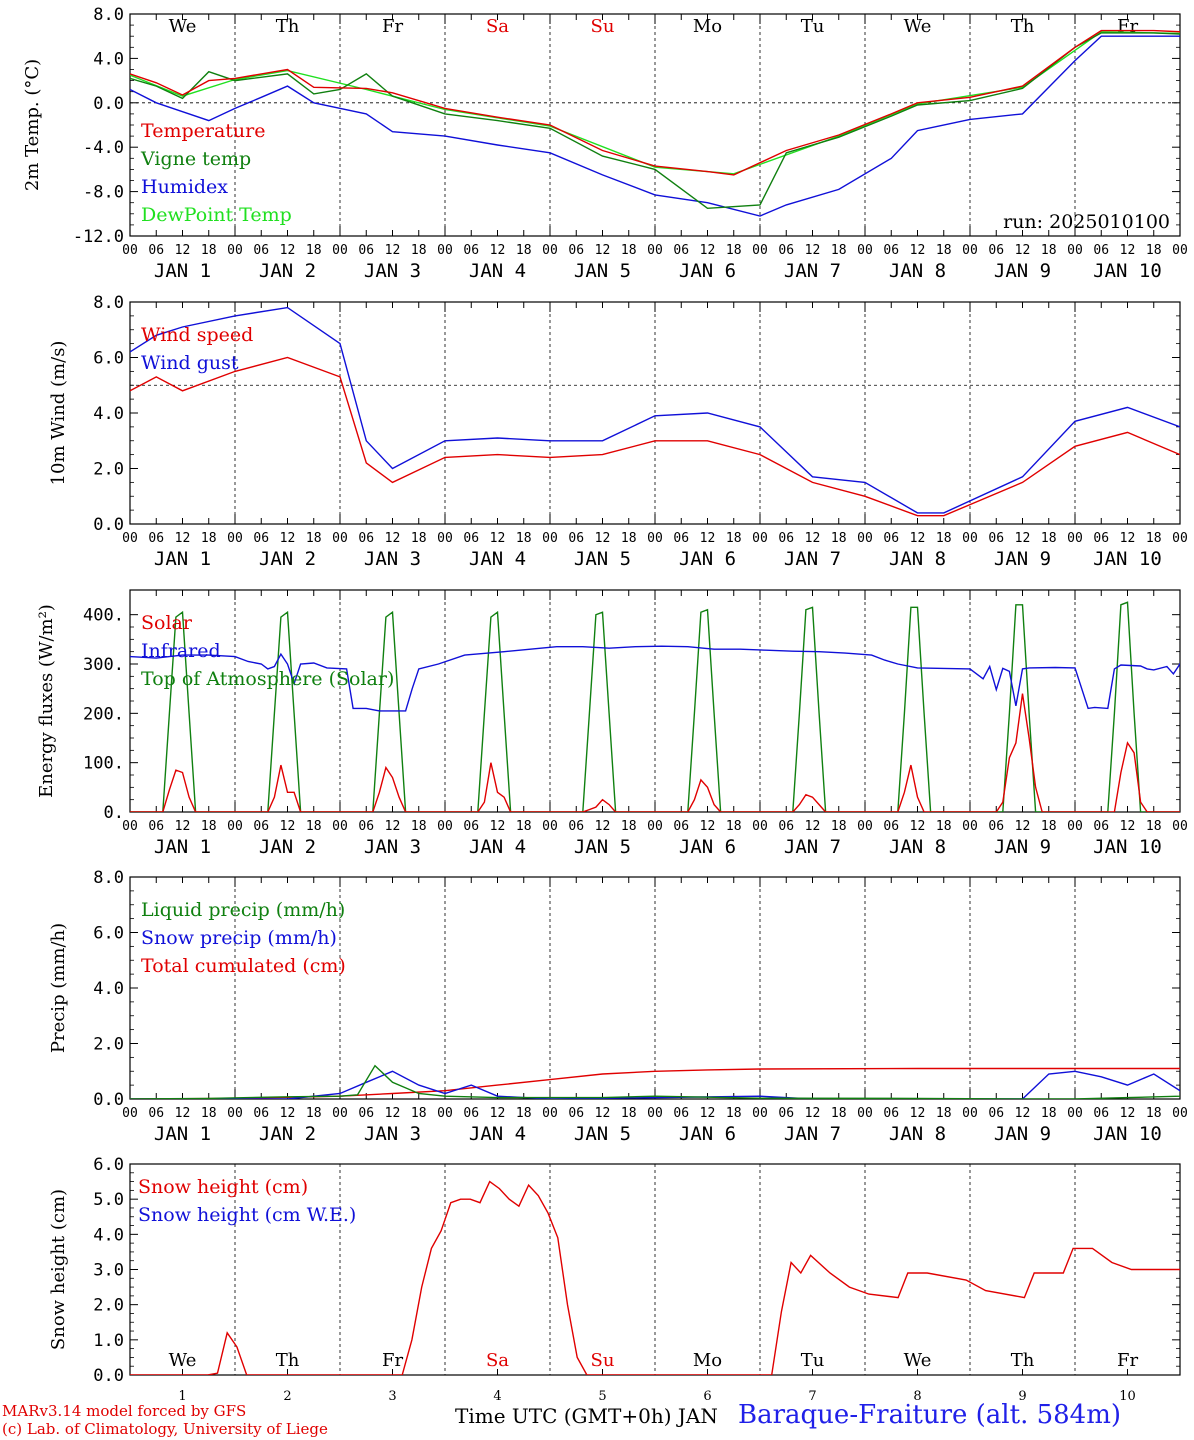  What do you see at coordinates (184, 187) in the screenshot?
I see `legend-entry: Humidex` at bounding box center [184, 187].